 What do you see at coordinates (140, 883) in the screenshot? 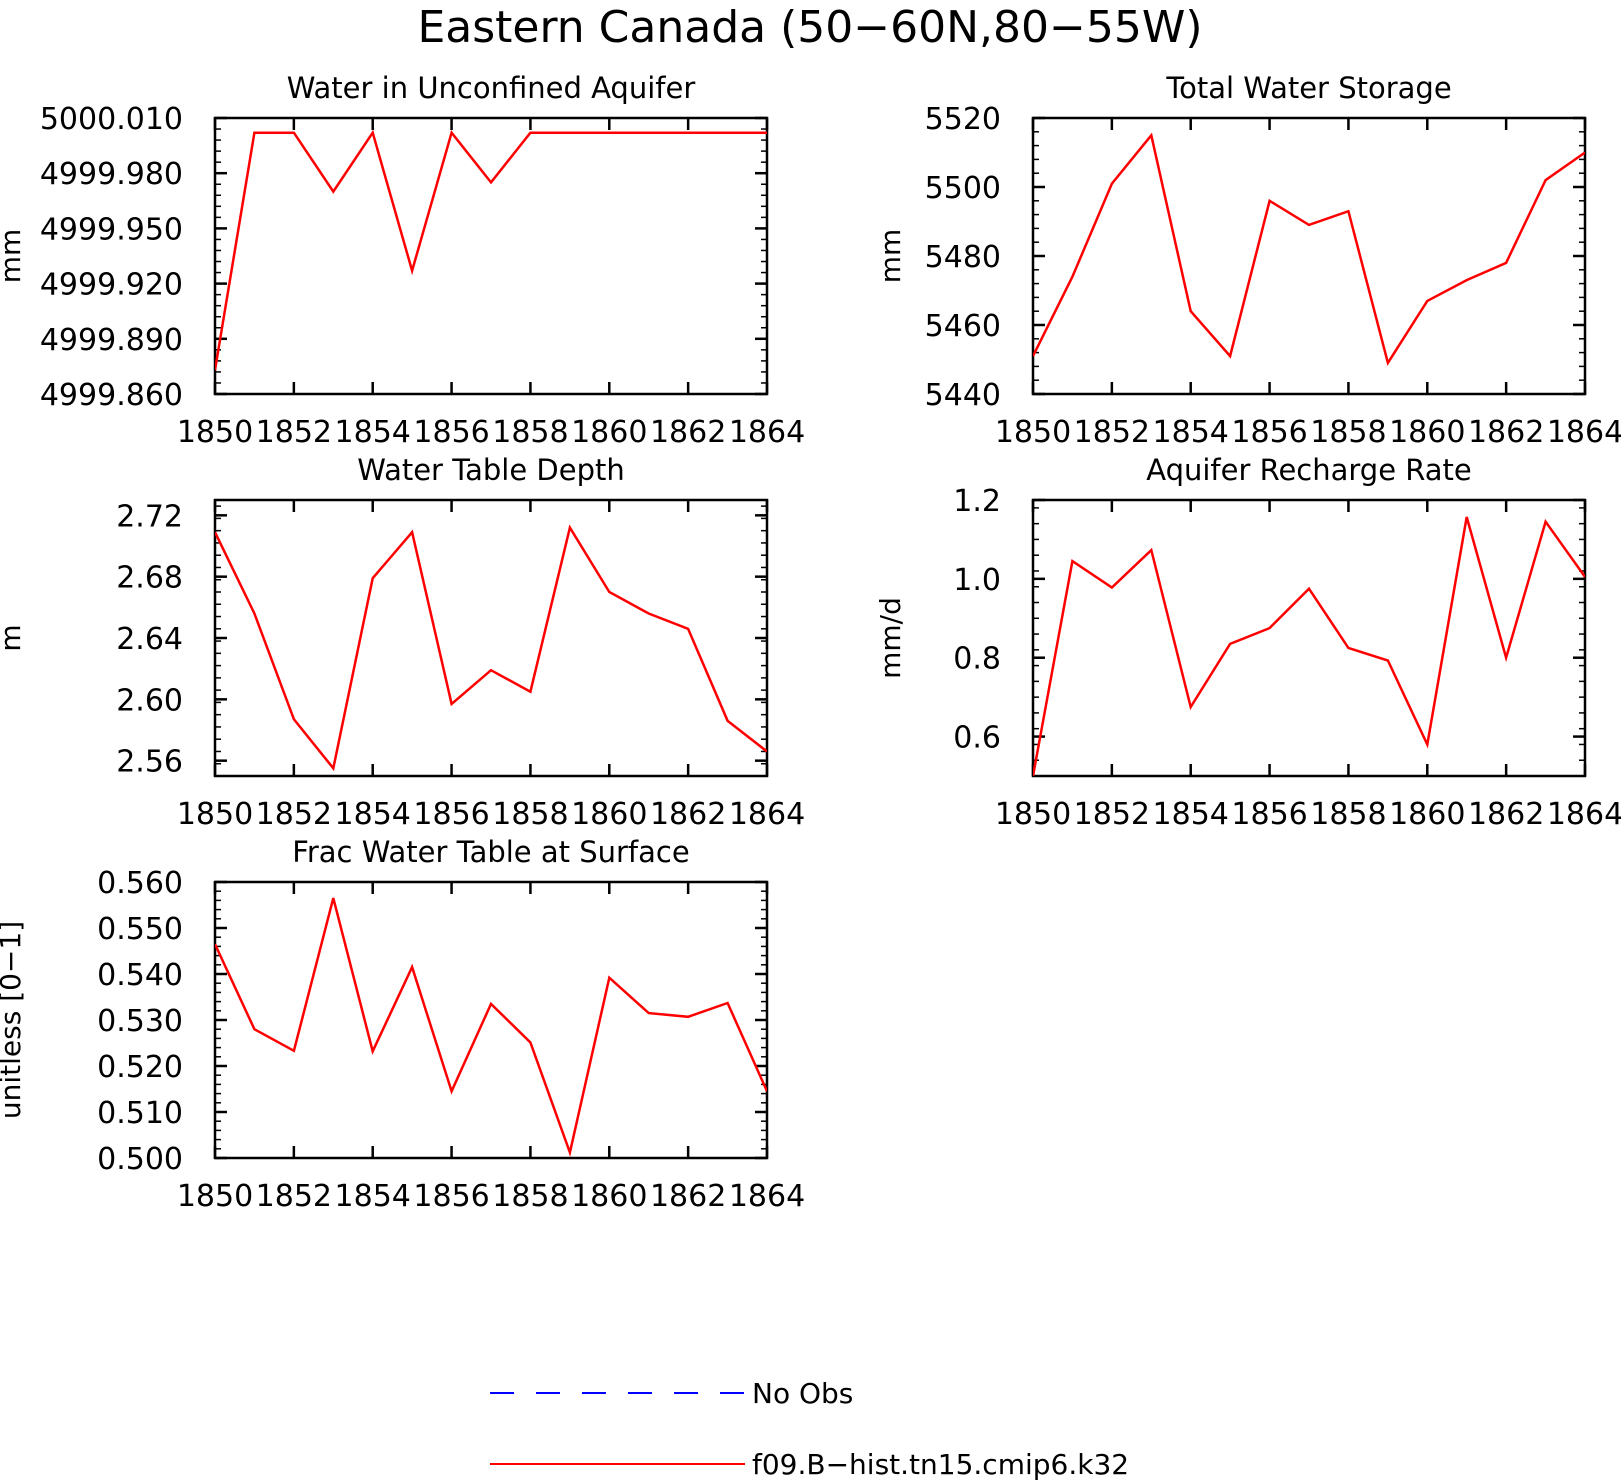
I see `y-tick-label: 0.560` at bounding box center [140, 883].